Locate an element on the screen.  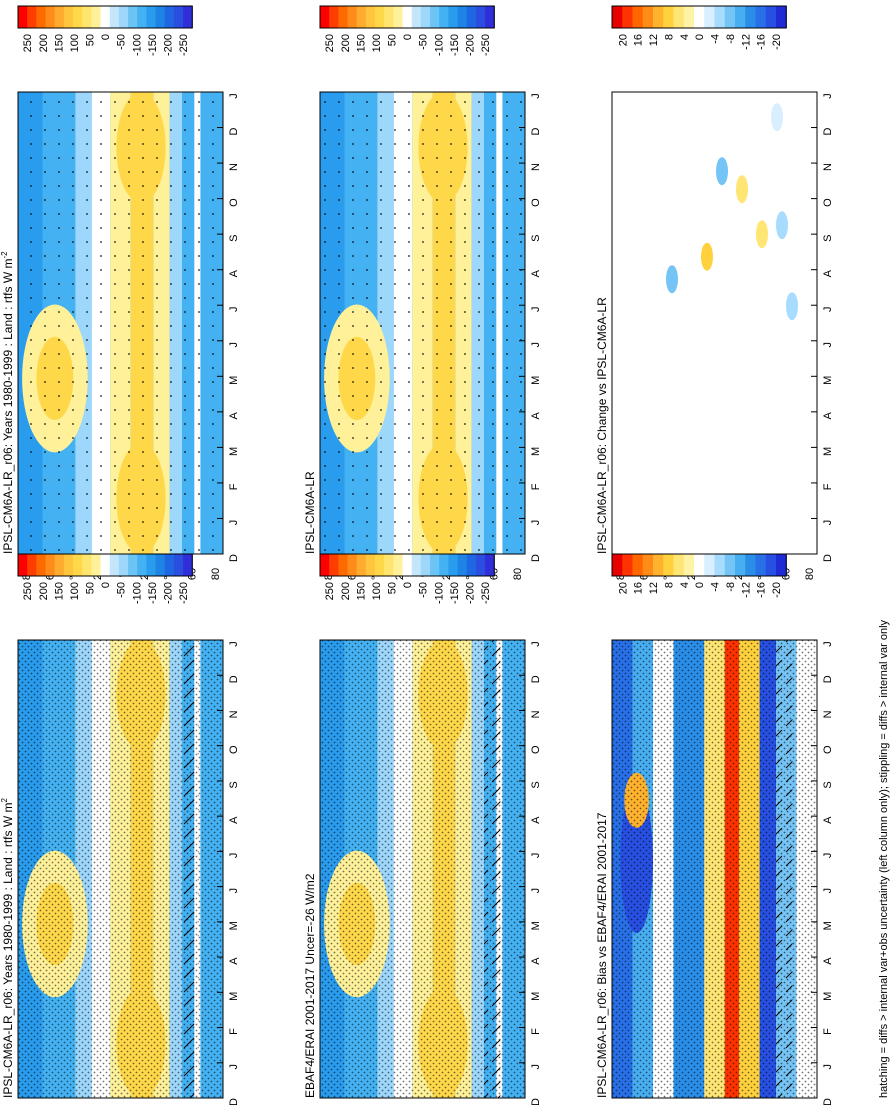
stippling-overlay is located at coordinates (120, 323).